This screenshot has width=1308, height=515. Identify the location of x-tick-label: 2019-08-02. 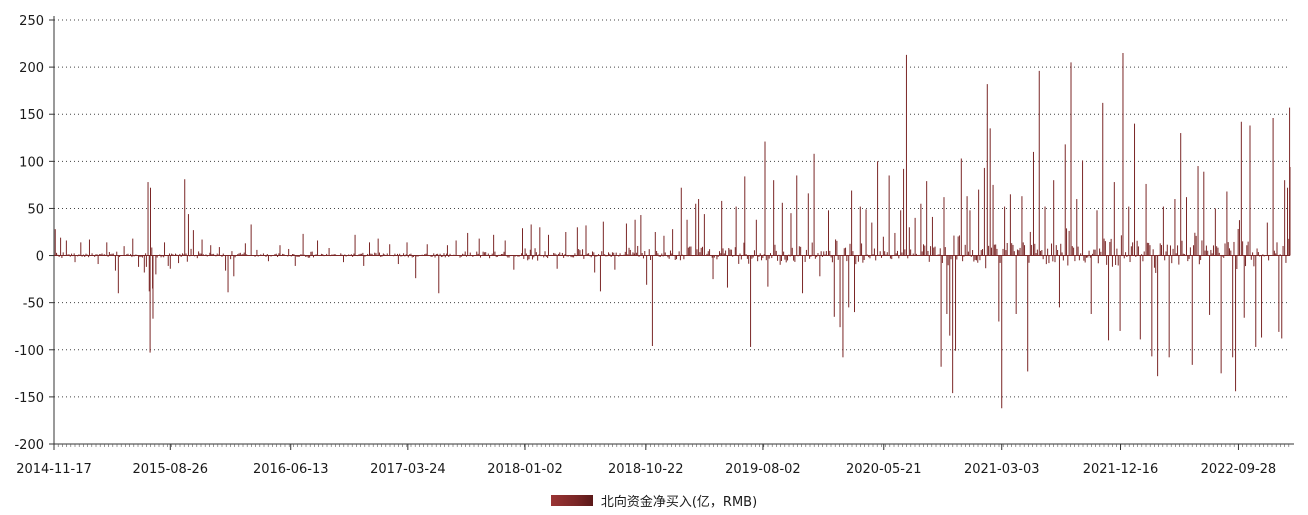
(763, 469).